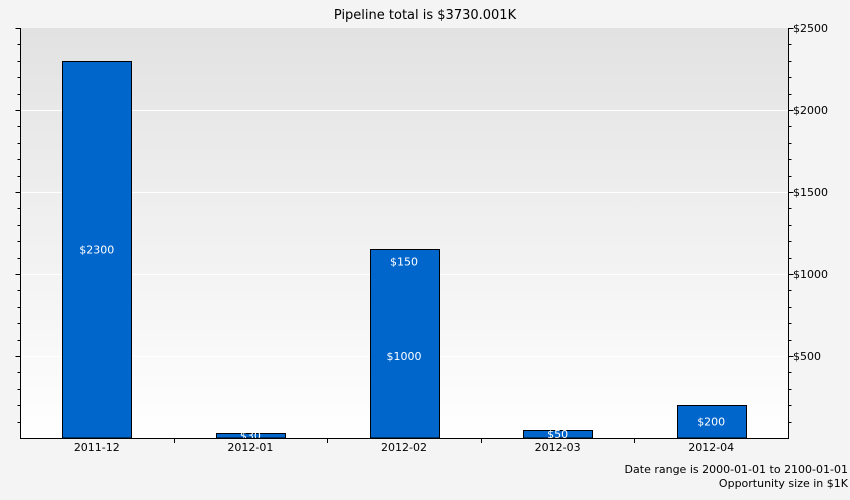 This screenshot has width=850, height=500. I want to click on bar-value-label-4-0: $200, so click(711, 422).